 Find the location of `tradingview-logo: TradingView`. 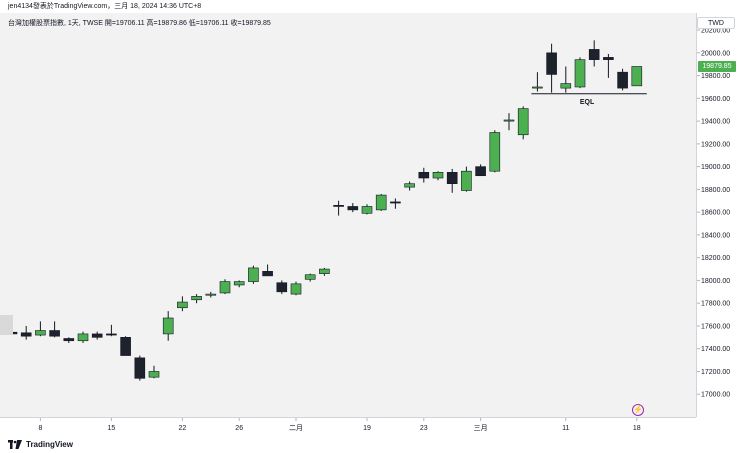

tradingview-logo: TradingView is located at coordinates (40, 444).